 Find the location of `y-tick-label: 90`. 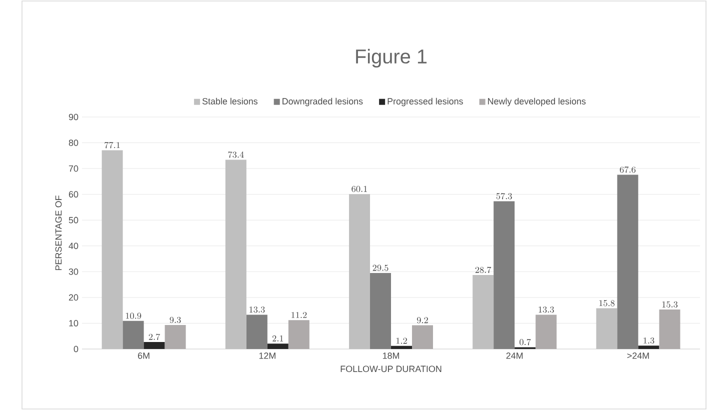

y-tick-label: 90 is located at coordinates (73, 117).